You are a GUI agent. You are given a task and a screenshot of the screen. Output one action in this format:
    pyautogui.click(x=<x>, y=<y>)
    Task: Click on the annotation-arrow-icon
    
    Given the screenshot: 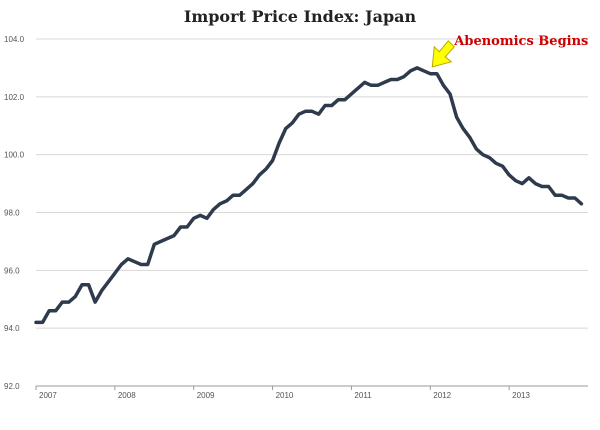 What is the action you would take?
    pyautogui.click(x=443, y=54)
    